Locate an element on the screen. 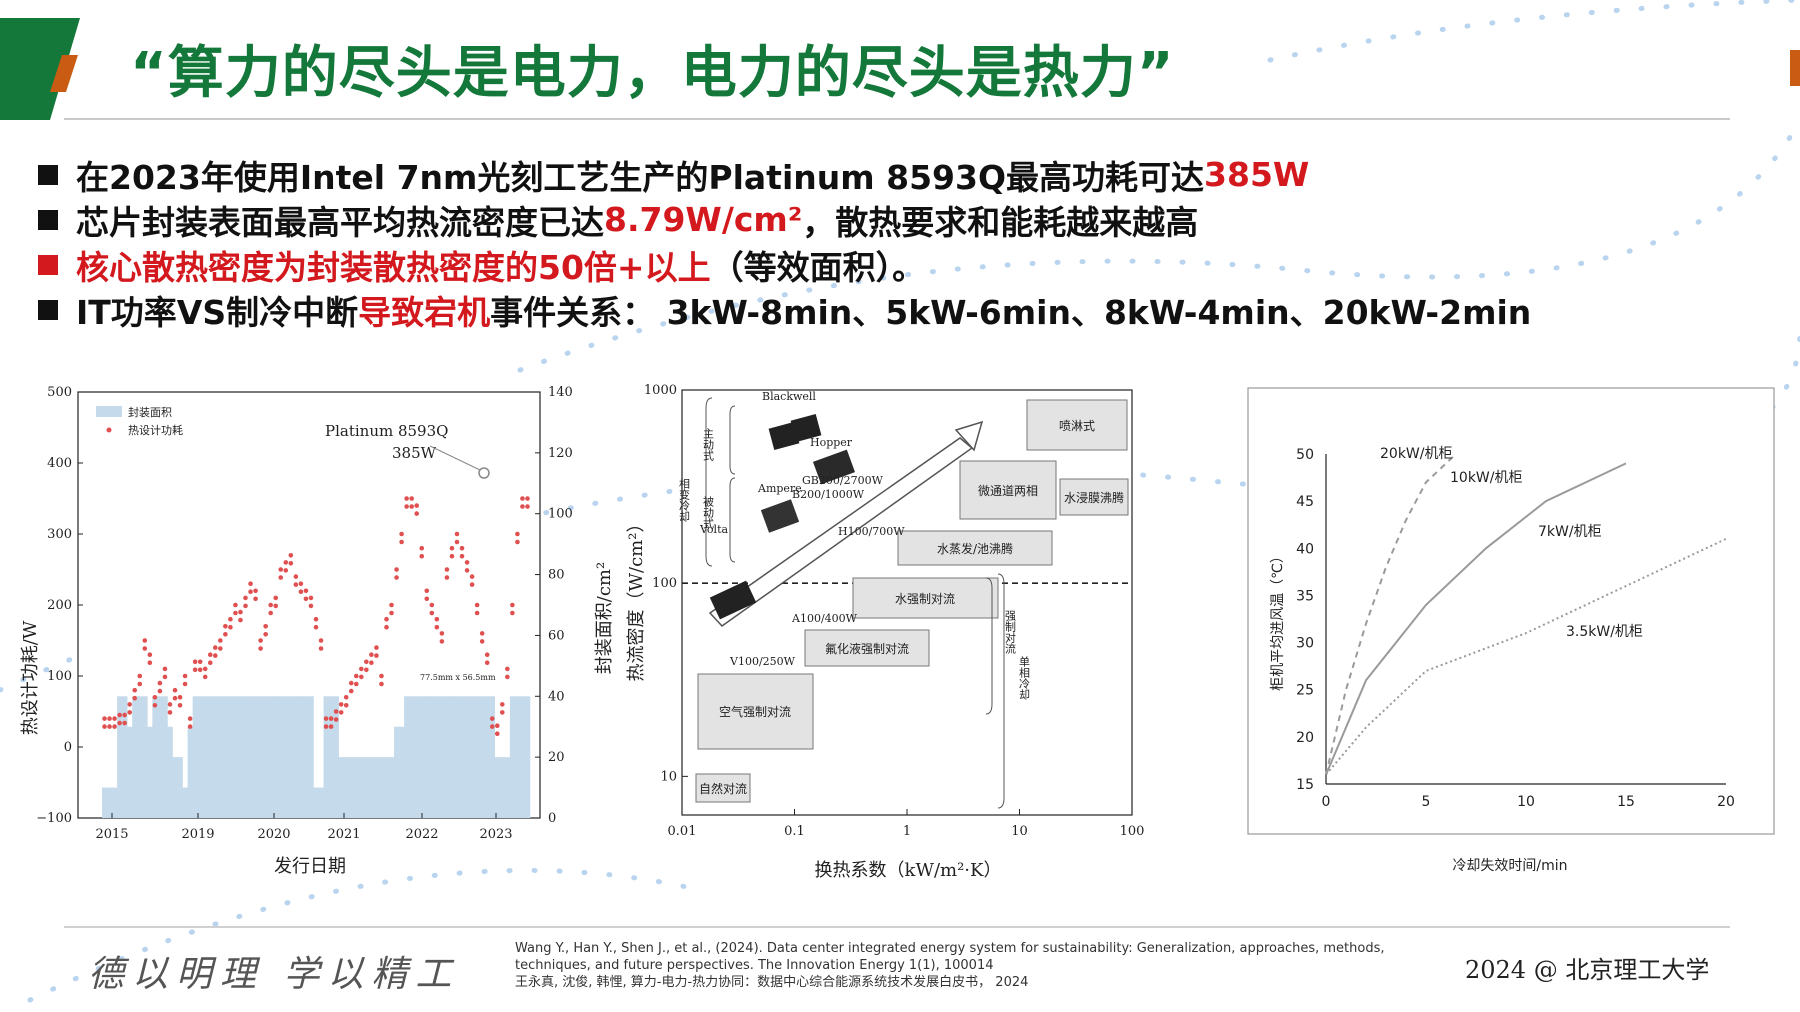 This screenshot has width=1800, height=1012. box-spray-label: 喷淋式 is located at coordinates (1077, 426).